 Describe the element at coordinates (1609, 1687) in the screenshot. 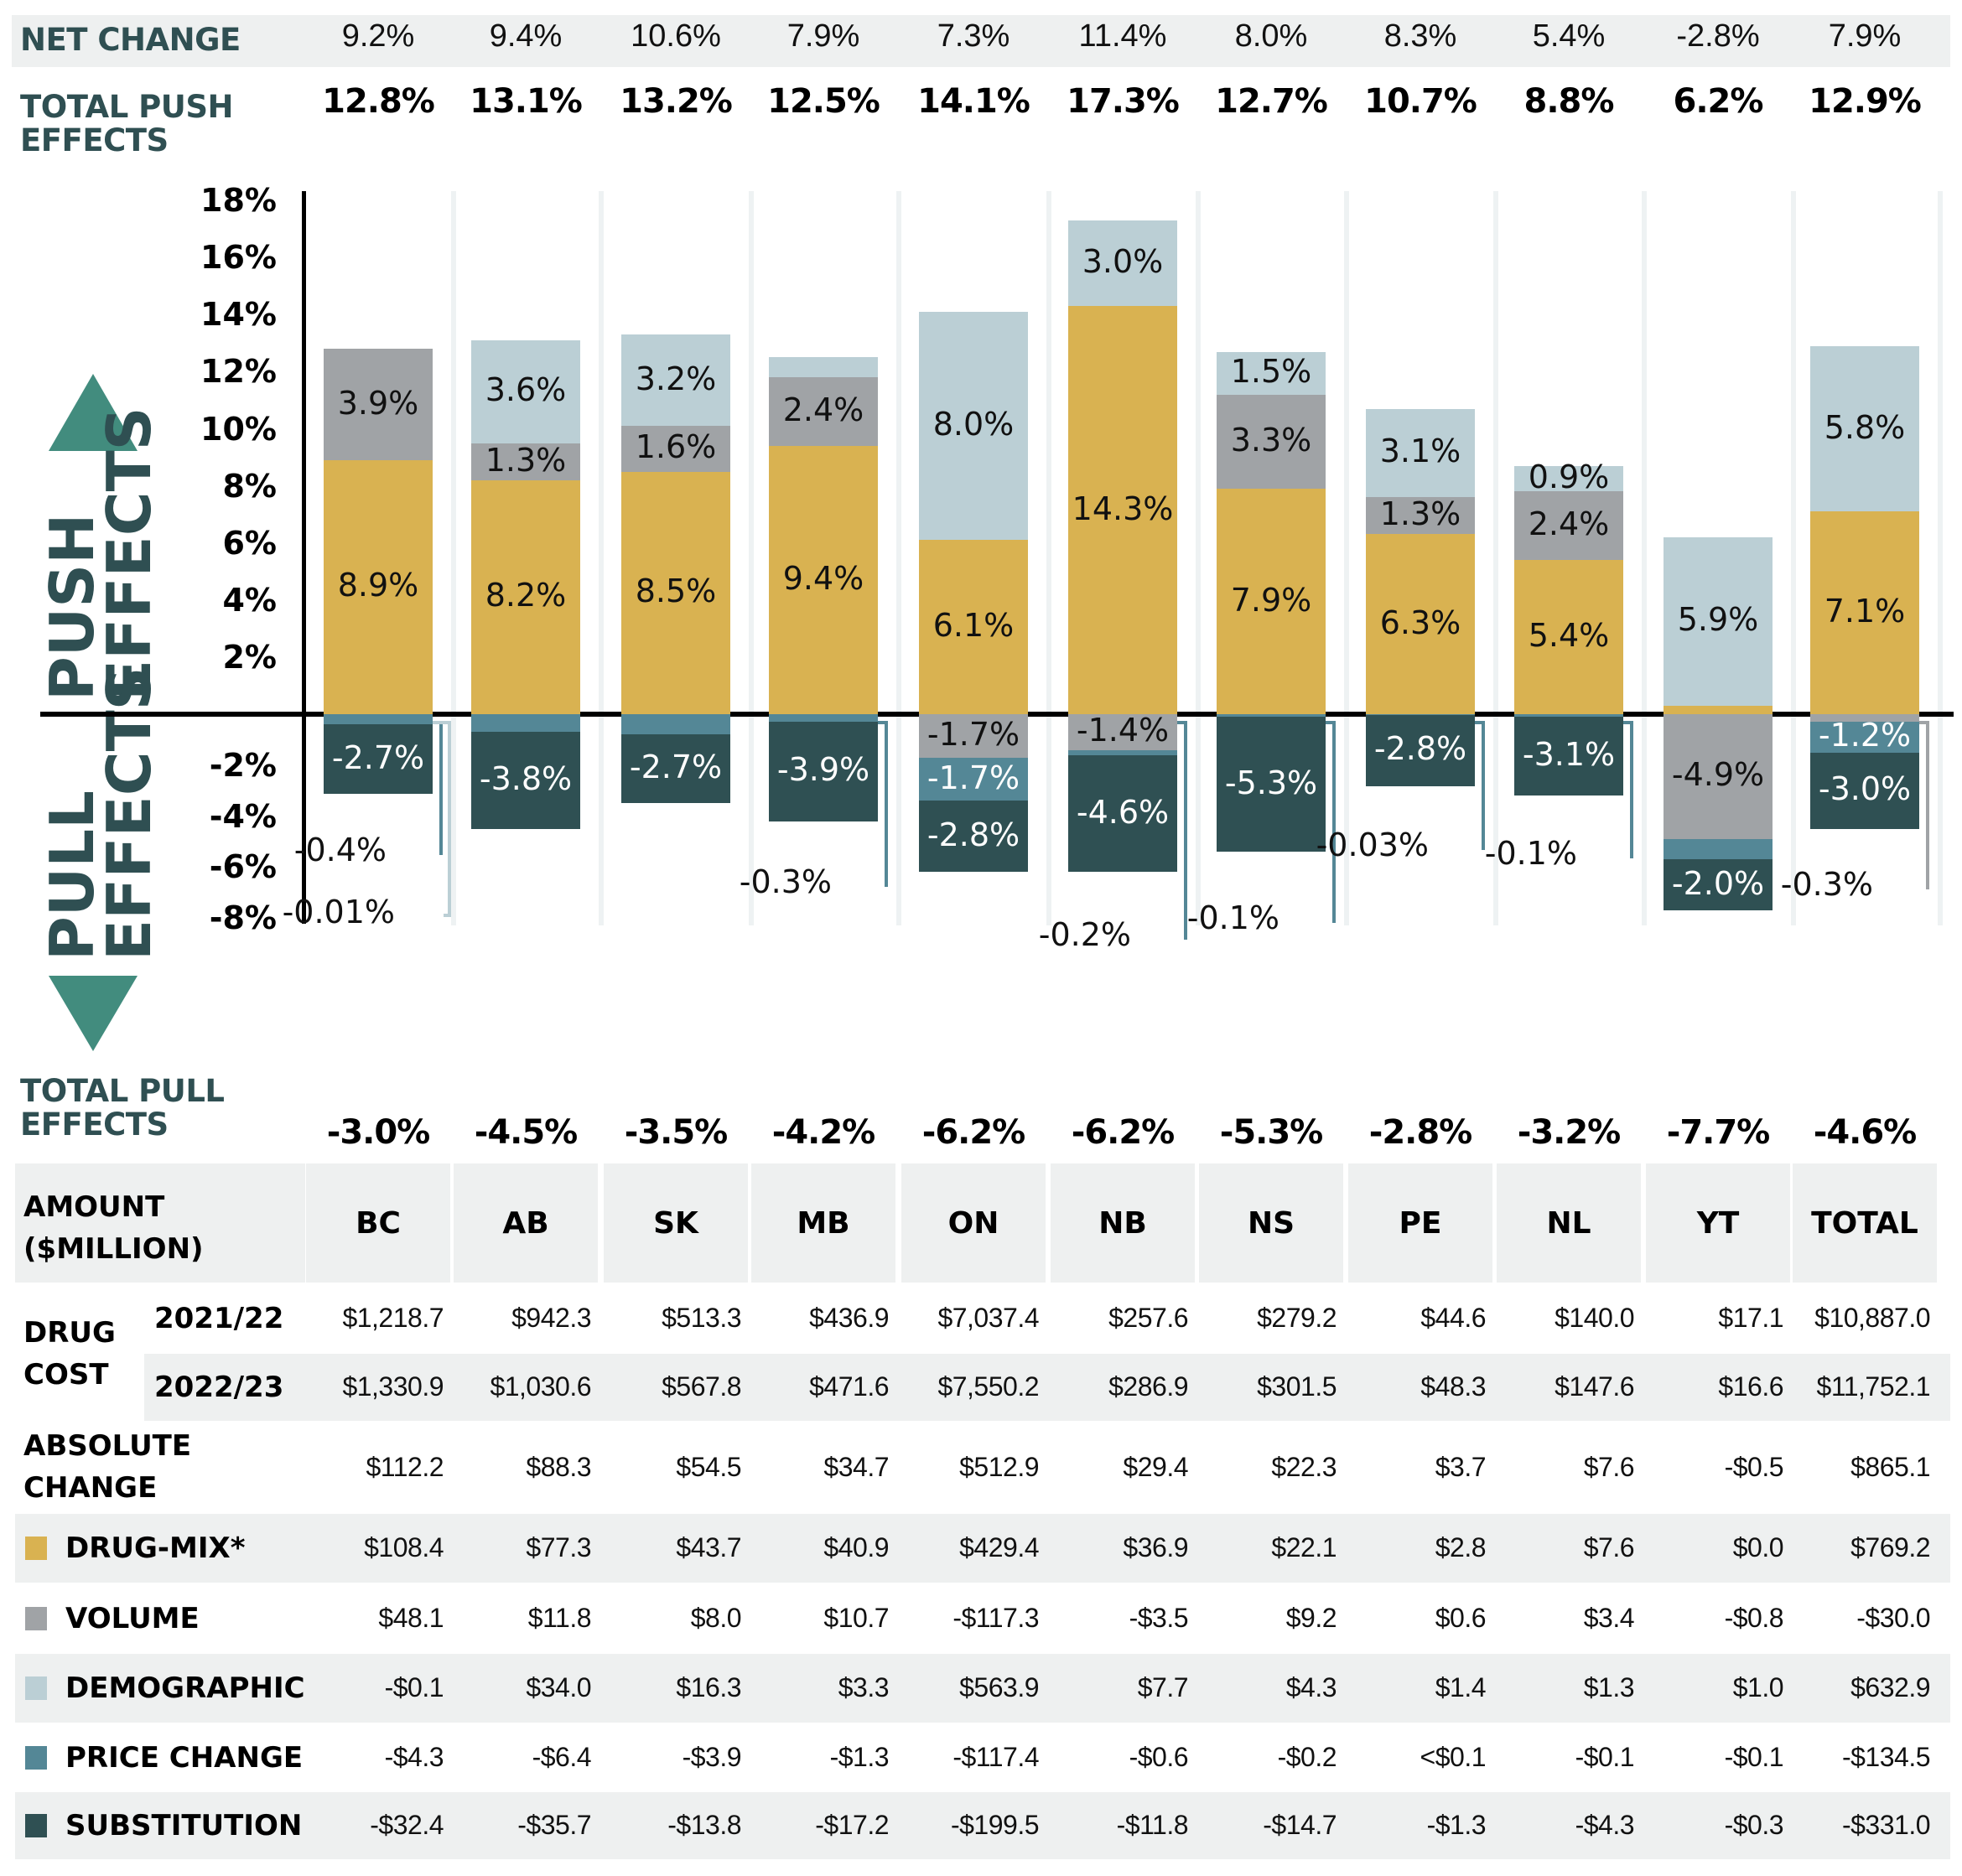

I see `table-cell: $1.3` at that location.